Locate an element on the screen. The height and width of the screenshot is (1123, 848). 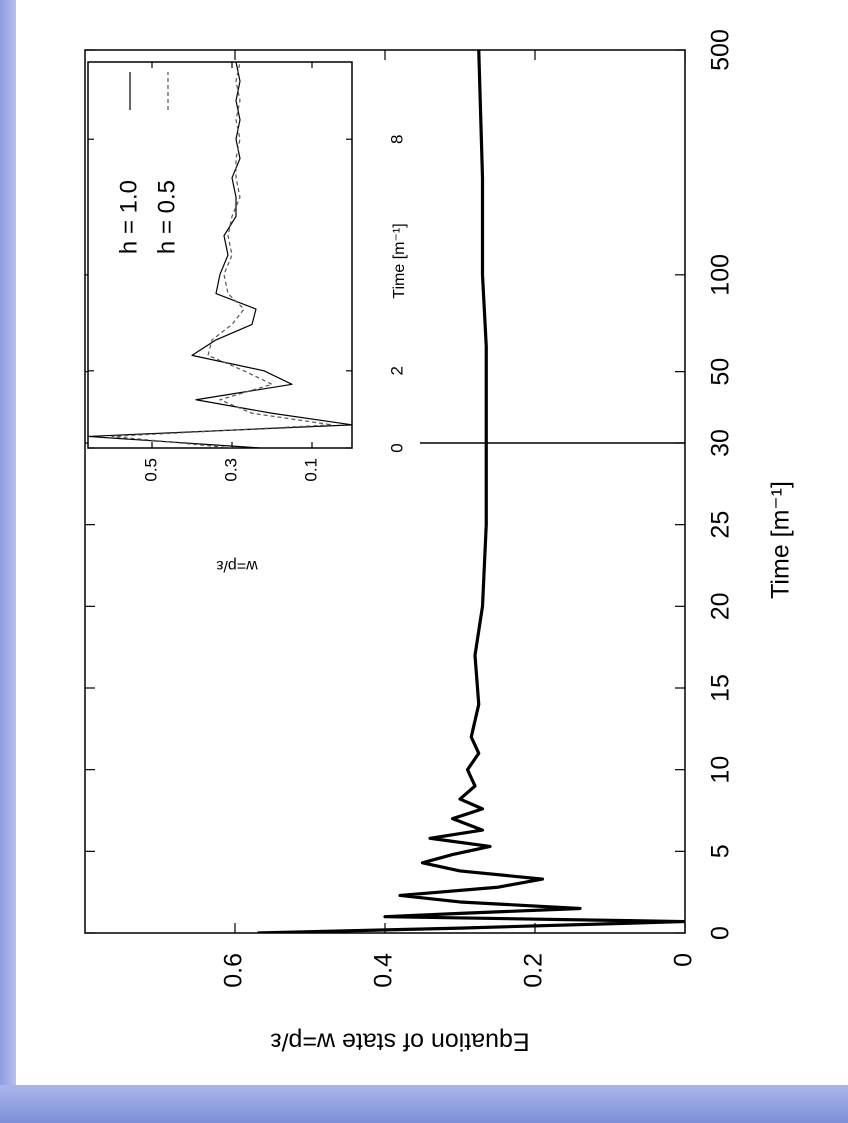
legend-label: h = 1.0 is located at coordinates (128, 217).